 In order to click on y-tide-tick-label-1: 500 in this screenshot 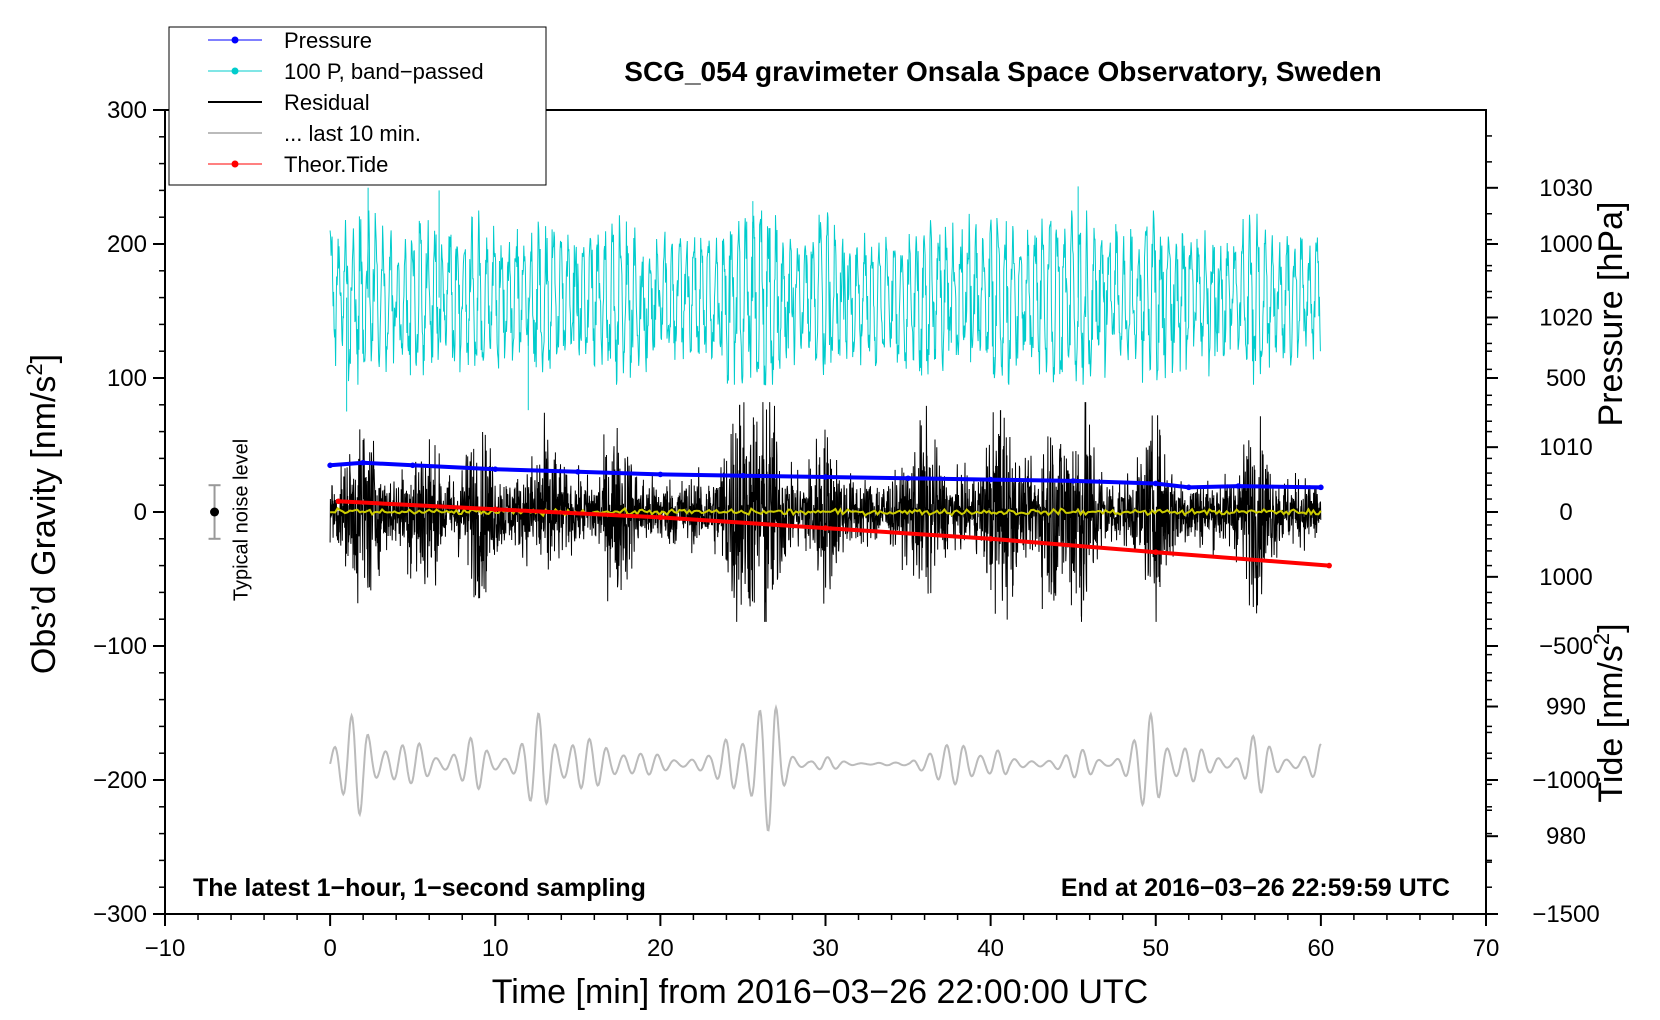, I will do `click(1566, 378)`.